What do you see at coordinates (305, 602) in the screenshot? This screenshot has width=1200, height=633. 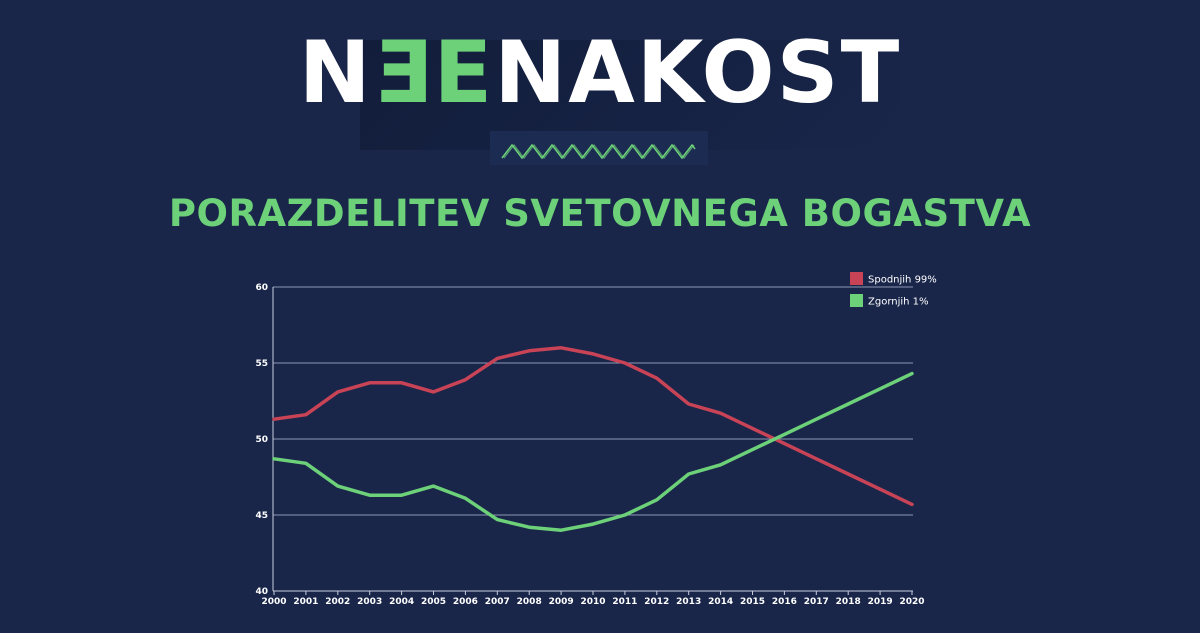 I see `x-tick-label: 2001` at bounding box center [305, 602].